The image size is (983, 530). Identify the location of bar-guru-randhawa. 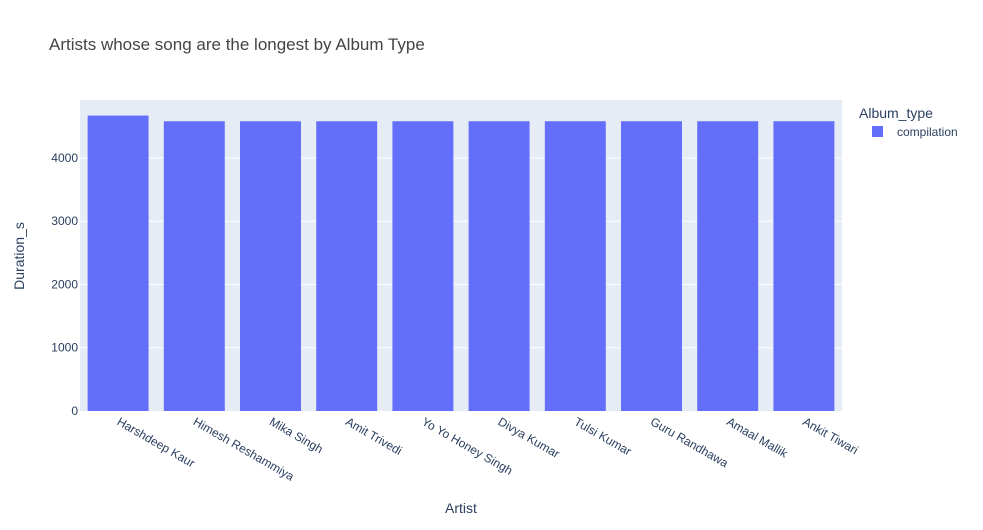
(651, 266).